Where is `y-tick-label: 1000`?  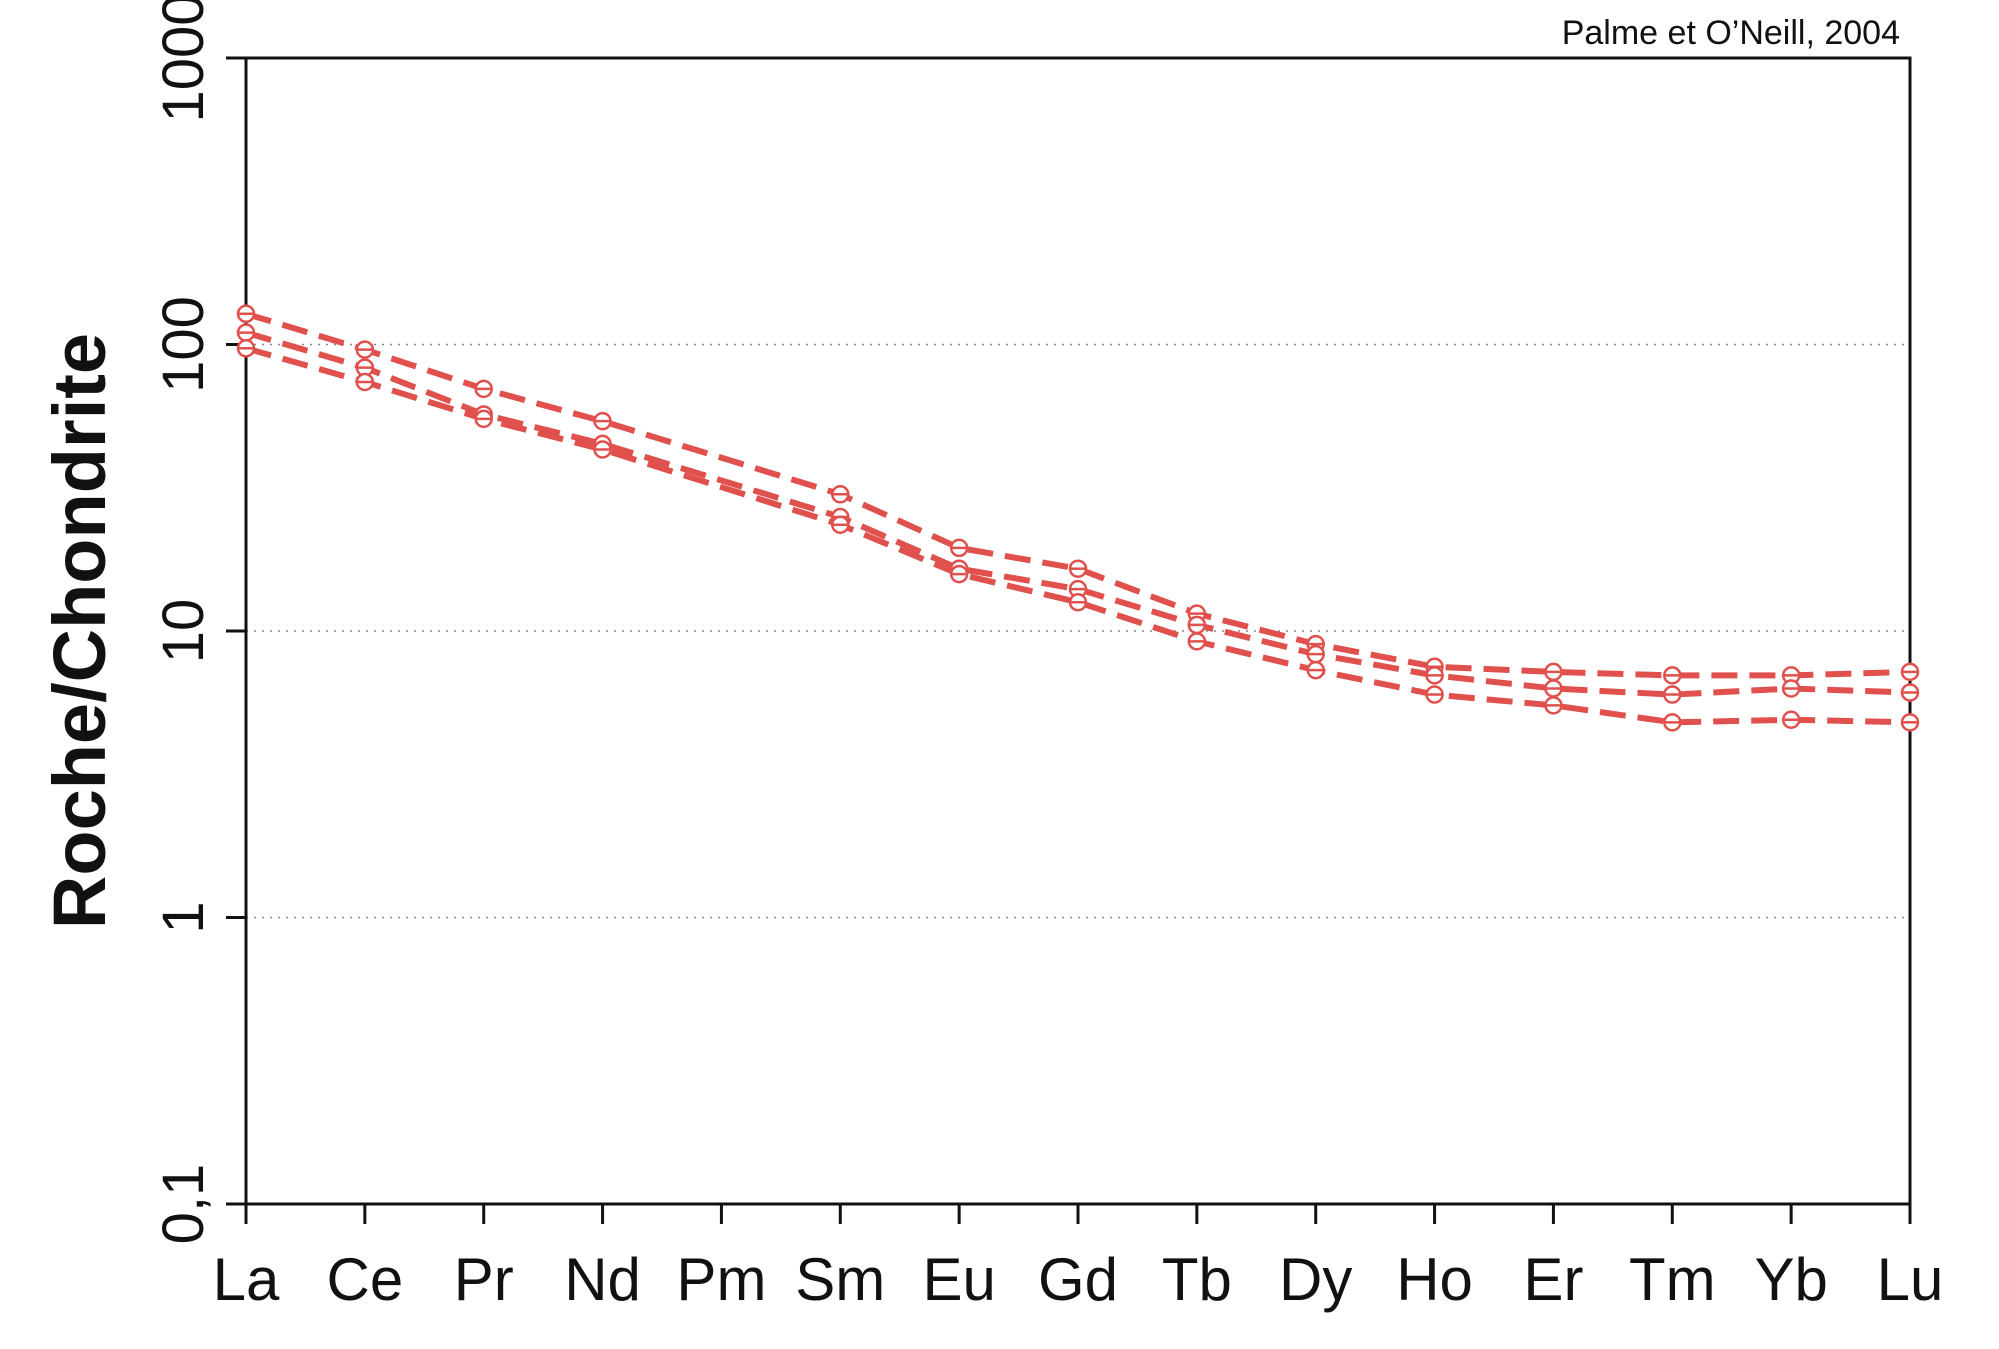
y-tick-label: 1000 is located at coordinates (183, 61).